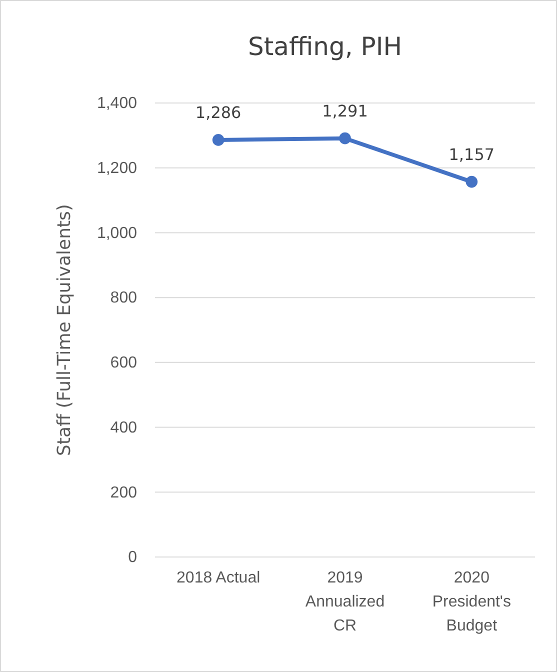 The height and width of the screenshot is (672, 557). I want to click on x-tick-label: 2019 Annualized CR, so click(345, 601).